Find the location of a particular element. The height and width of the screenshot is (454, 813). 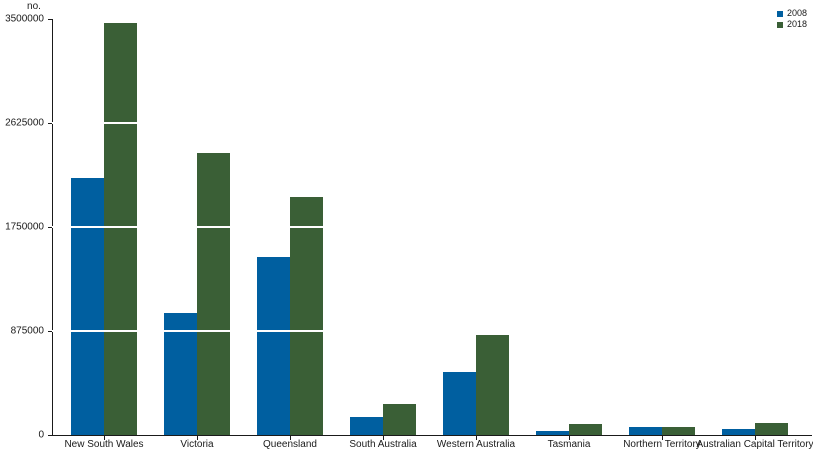

bar-2008-victoria is located at coordinates (180, 374).